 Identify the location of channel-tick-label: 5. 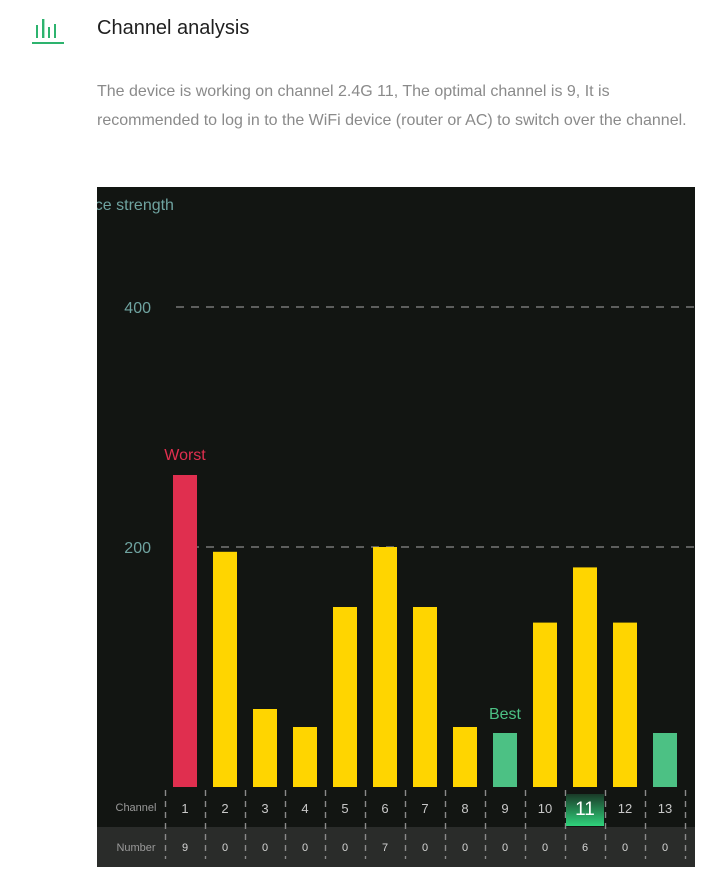
(344, 808).